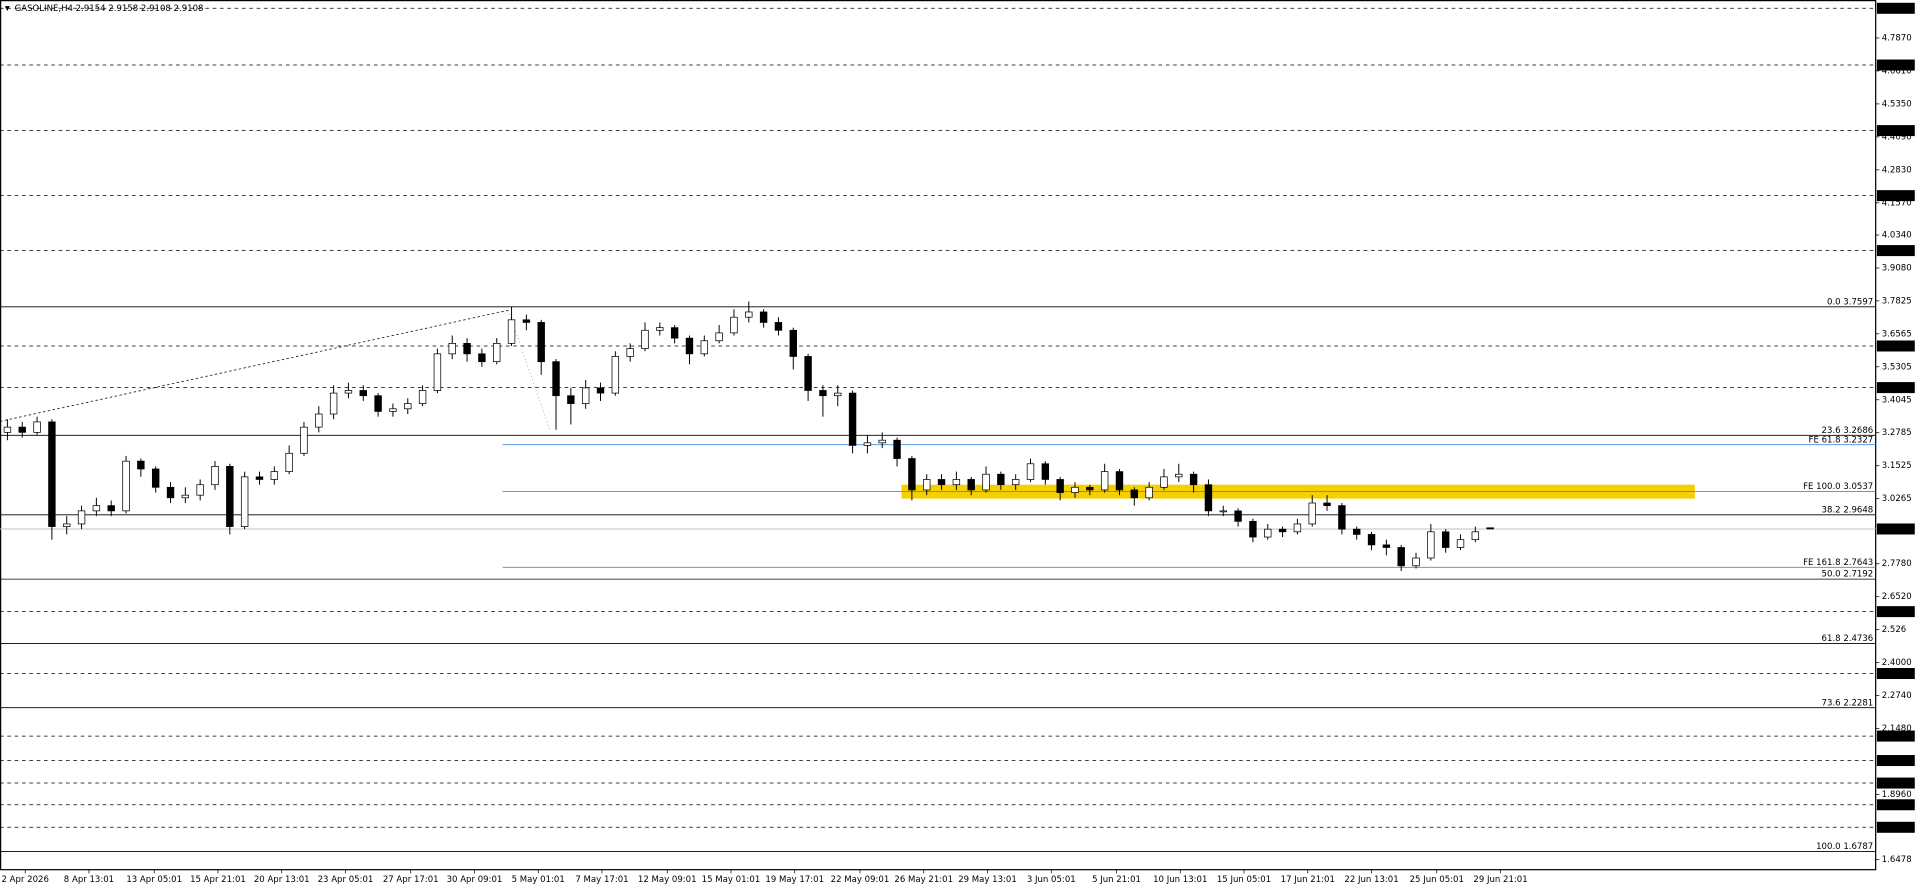 The height and width of the screenshot is (888, 1916). Describe the element at coordinates (1896, 828) in the screenshot. I see `level-label: 1.7710` at that location.